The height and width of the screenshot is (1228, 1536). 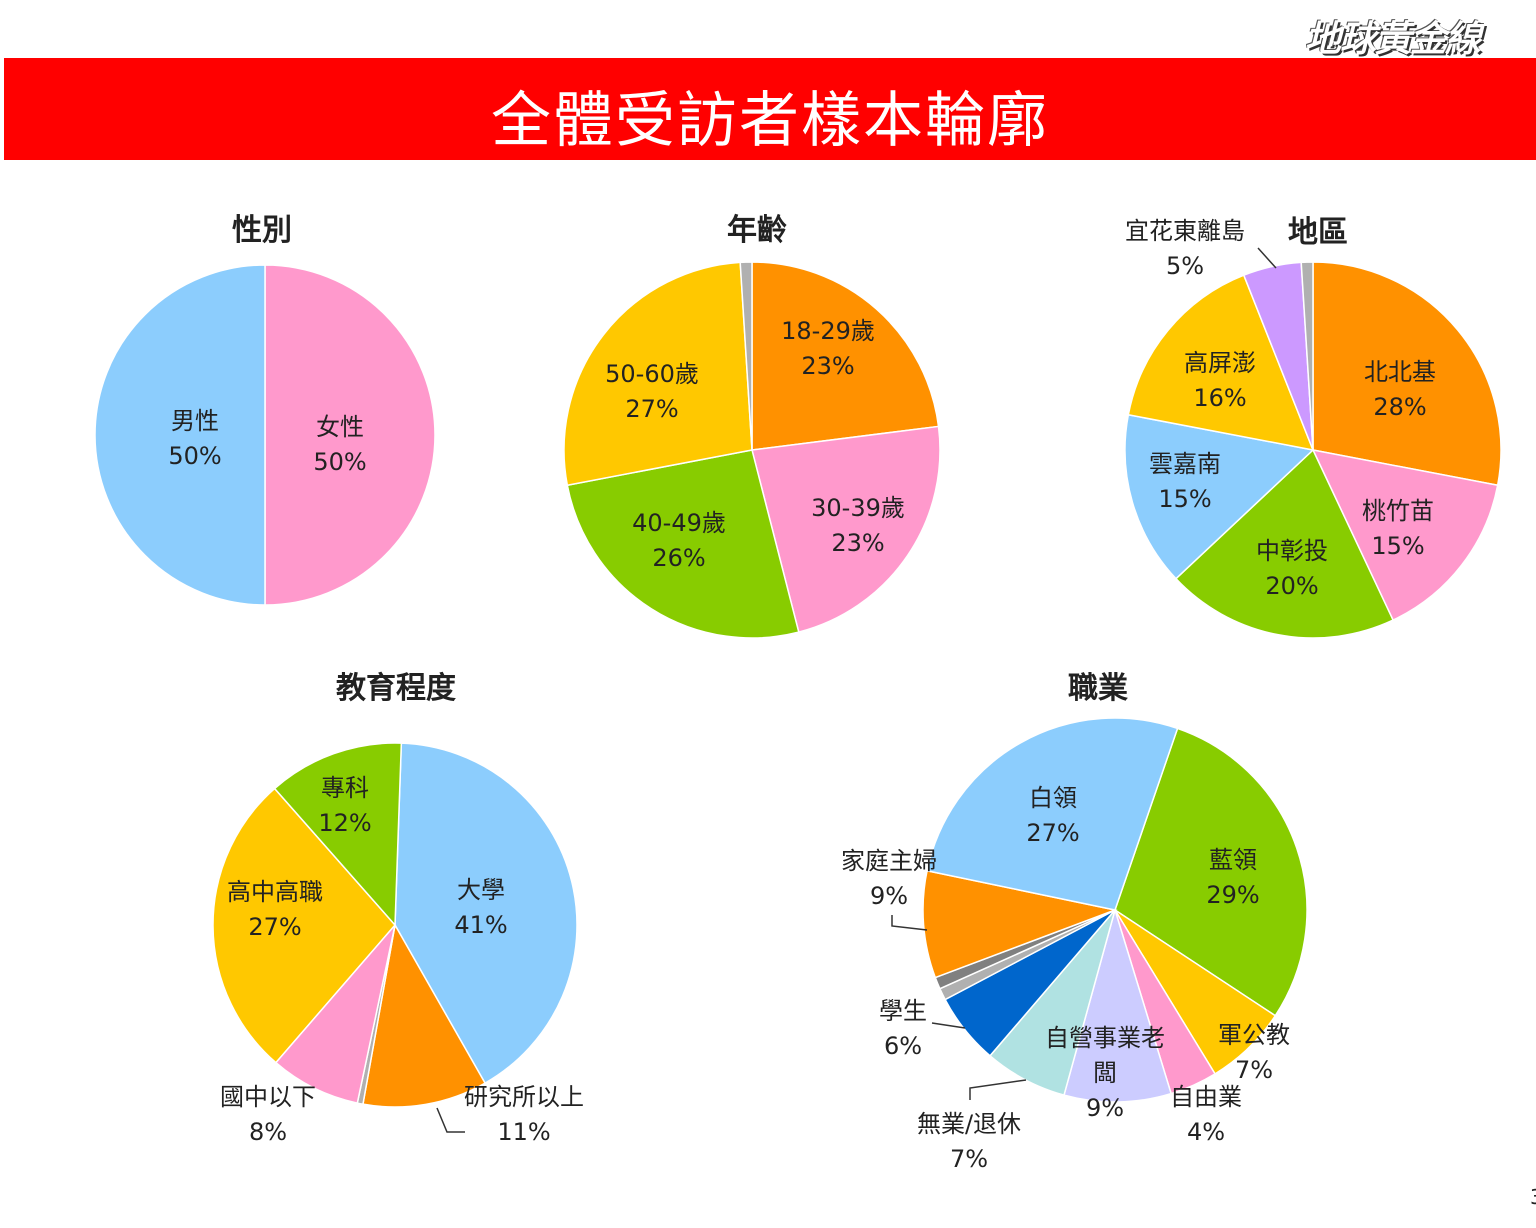 What do you see at coordinates (1254, 1035) in the screenshot?
I see `label-text: 軍公教` at bounding box center [1254, 1035].